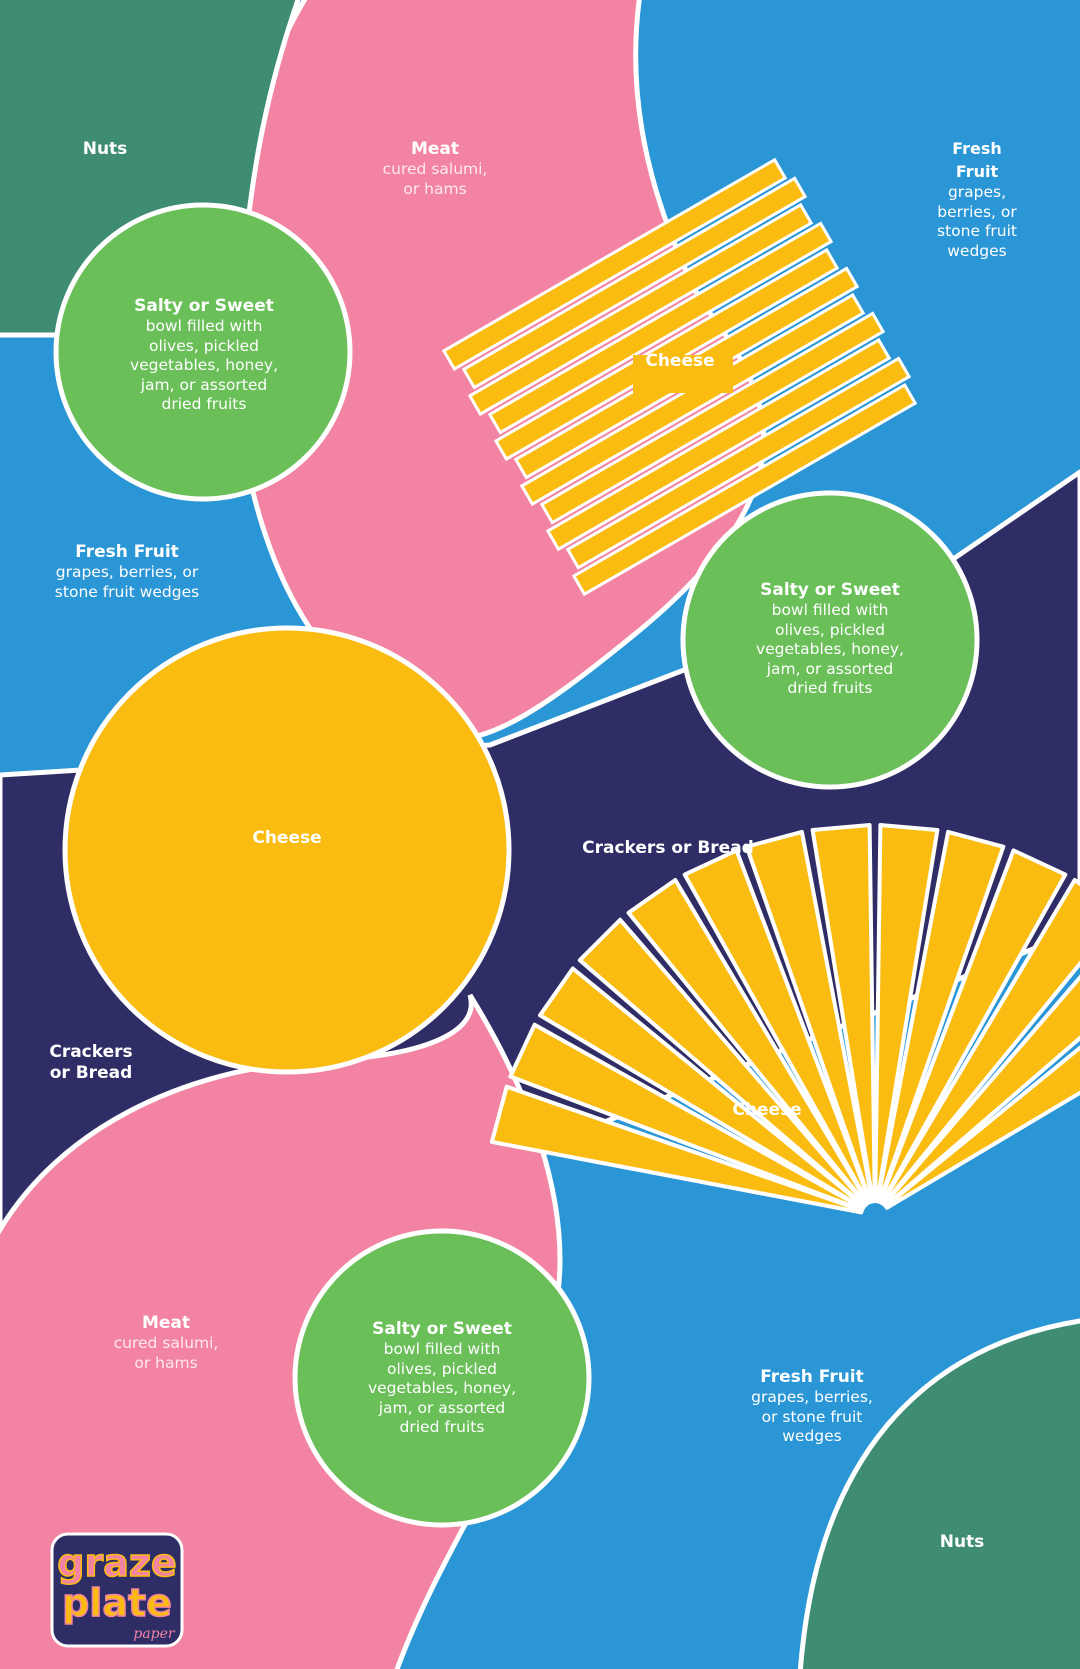  Describe the element at coordinates (977, 231) in the screenshot. I see `fresh-fruit-desc-line: stone fruit` at that location.